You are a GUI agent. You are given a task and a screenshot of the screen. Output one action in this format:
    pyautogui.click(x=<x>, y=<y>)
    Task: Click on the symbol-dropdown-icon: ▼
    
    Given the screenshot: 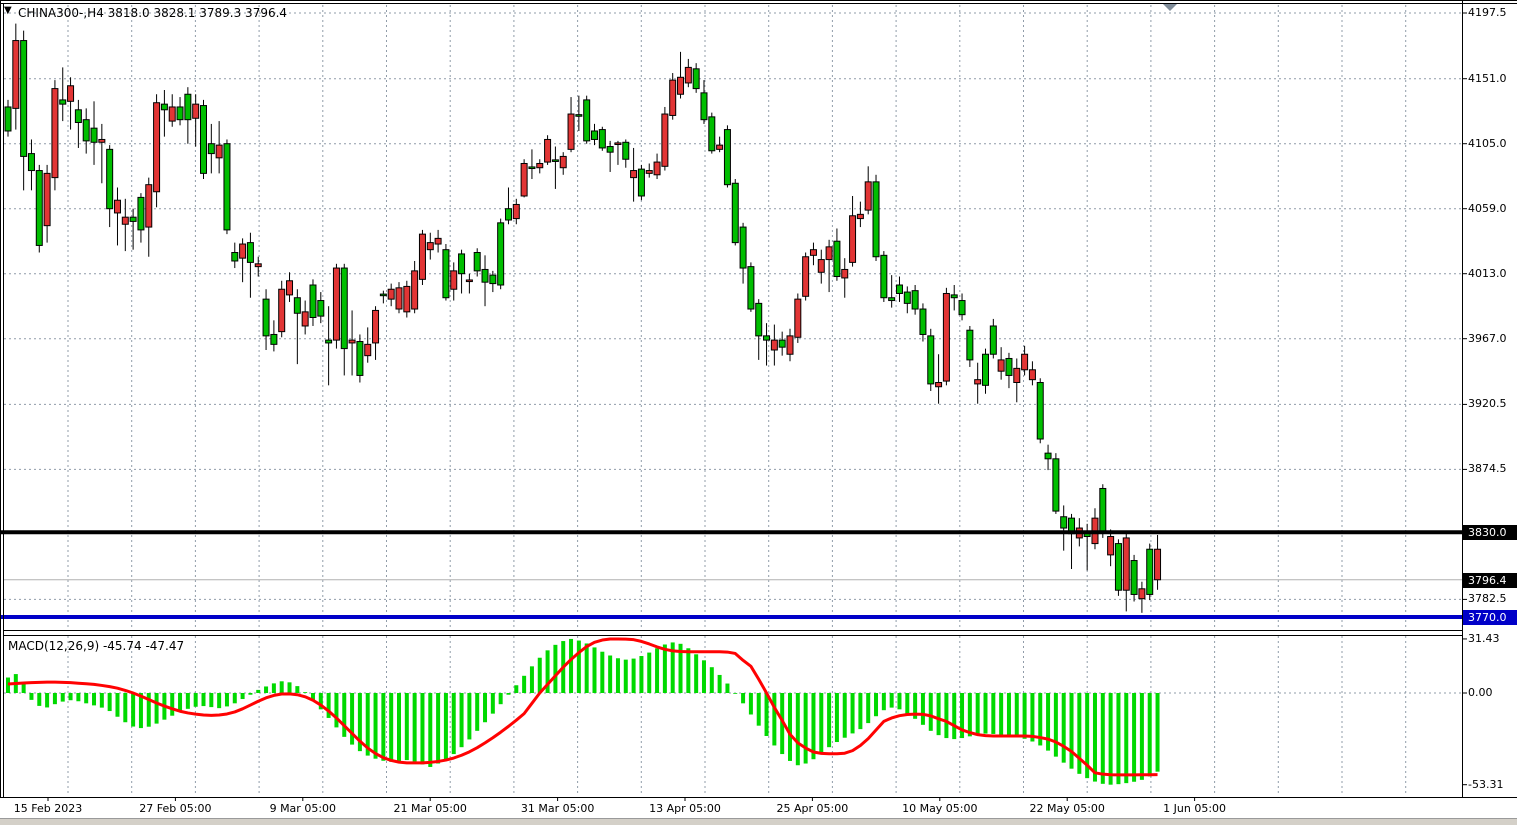 What is the action you would take?
    pyautogui.click(x=8, y=10)
    